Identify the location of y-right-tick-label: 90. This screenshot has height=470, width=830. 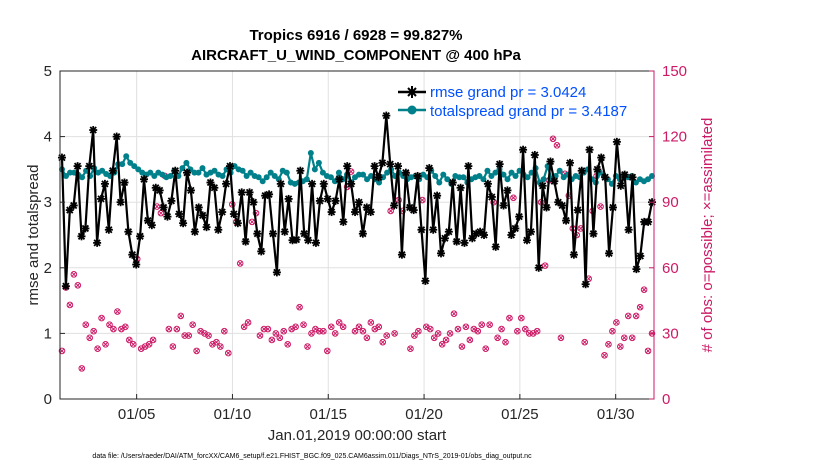
(670, 202).